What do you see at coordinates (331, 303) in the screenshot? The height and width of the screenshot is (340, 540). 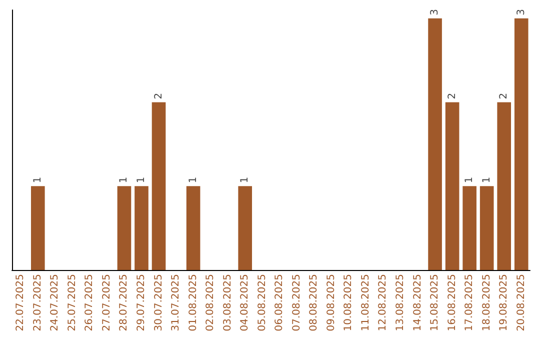 I see `x-tick-label: 09.08.2025` at bounding box center [331, 303].